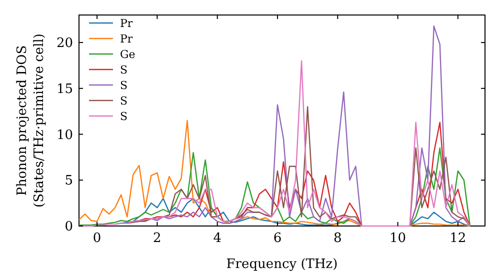 This screenshot has height=280, width=500. Describe the element at coordinates (282, 264) in the screenshot. I see `x-axis-title: Frequency (THz)` at that location.